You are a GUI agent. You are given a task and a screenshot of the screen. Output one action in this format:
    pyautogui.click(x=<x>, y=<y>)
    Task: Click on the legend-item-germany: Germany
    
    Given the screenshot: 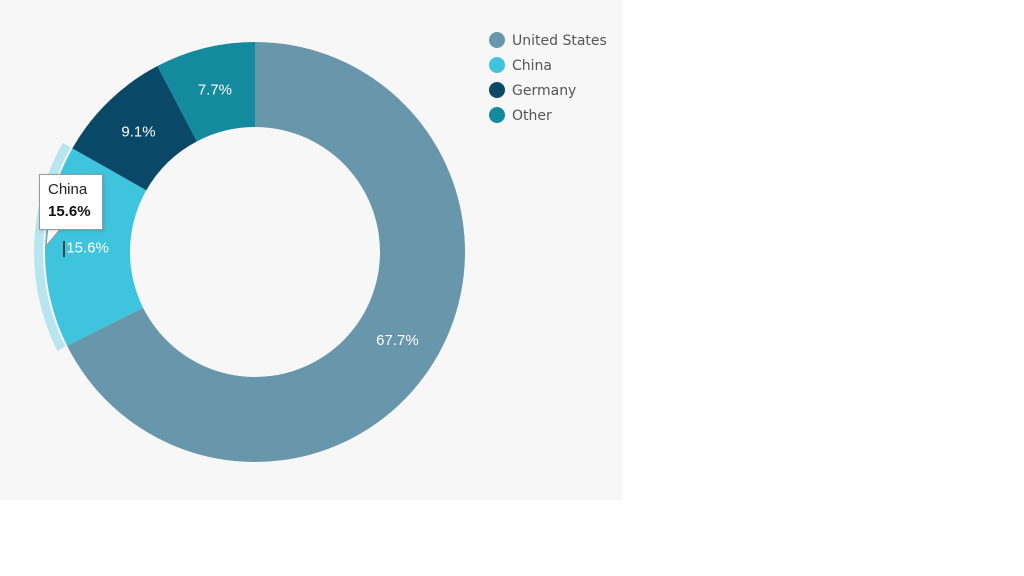 What is the action you would take?
    pyautogui.click(x=532, y=90)
    